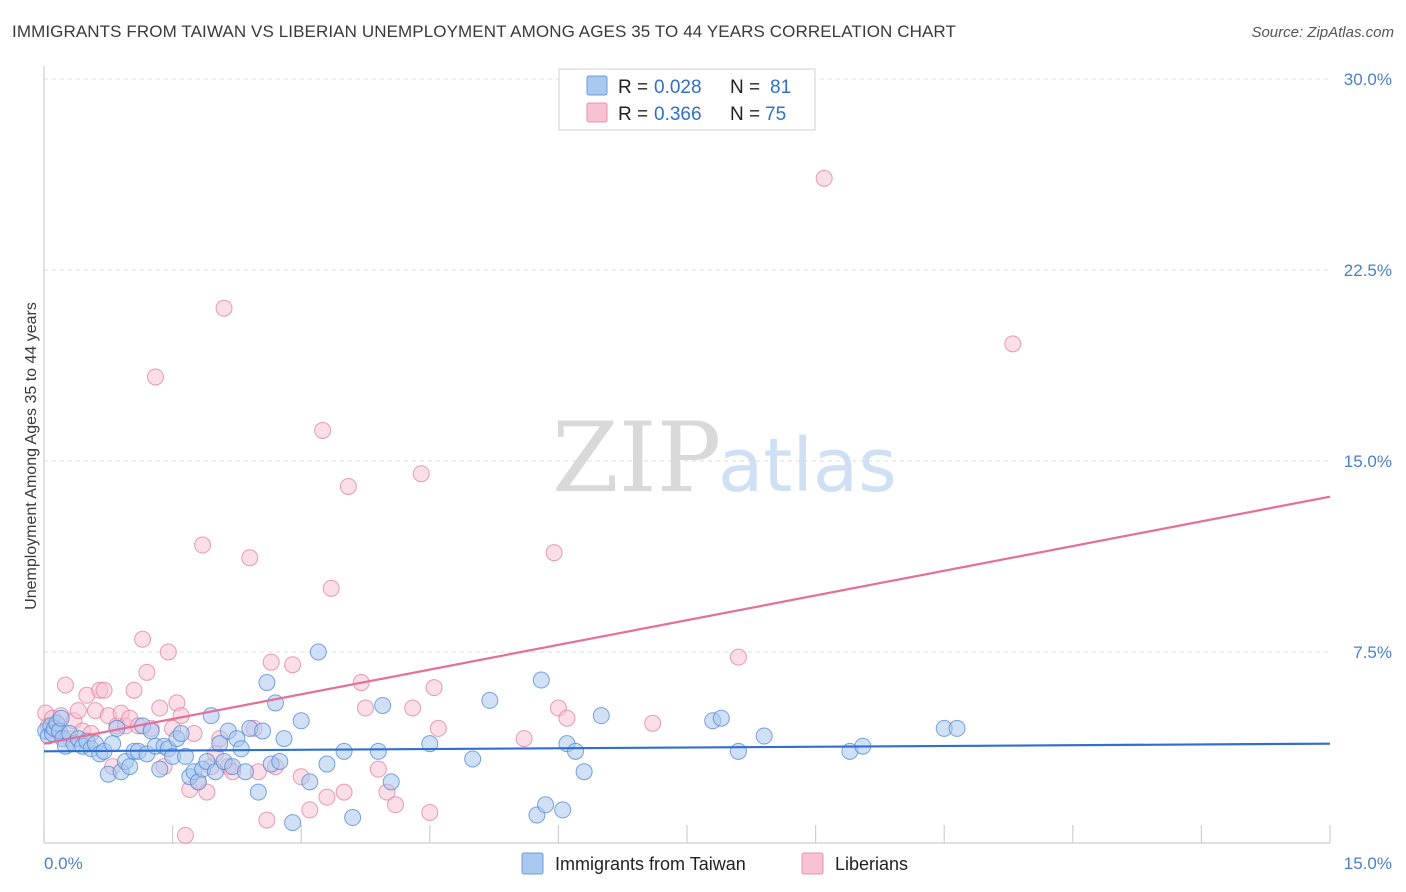 The width and height of the screenshot is (1406, 892). What do you see at coordinates (1368, 270) in the screenshot?
I see `y-tick-label: 22.5%` at bounding box center [1368, 270].